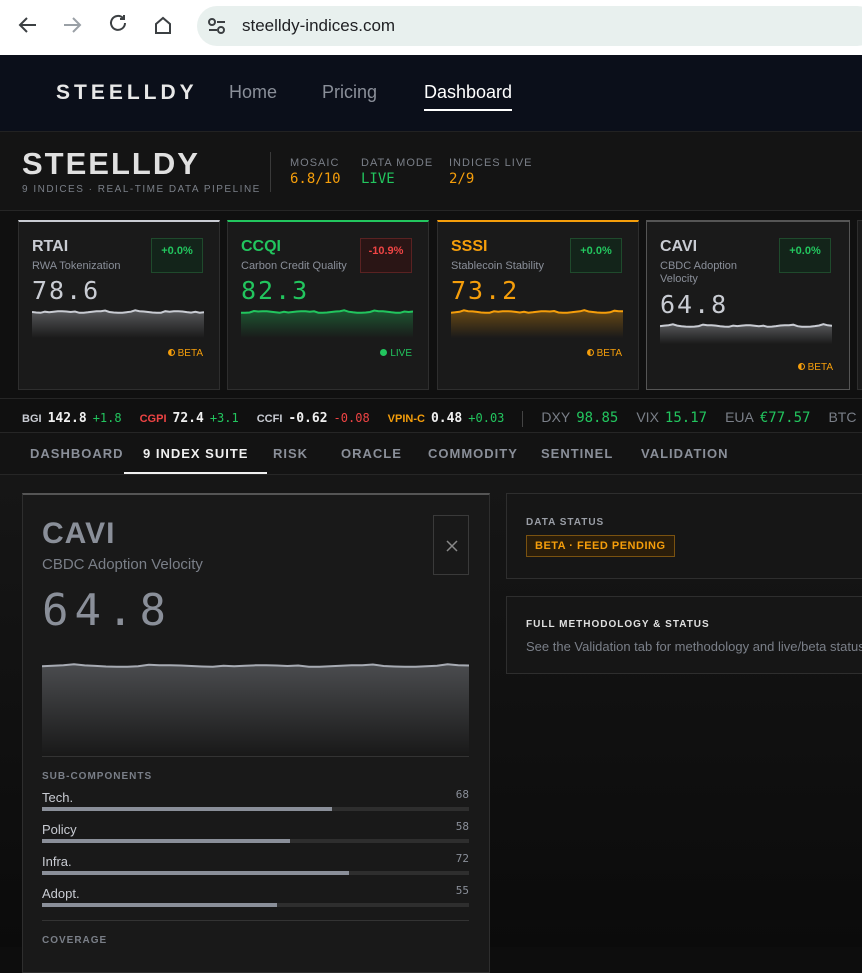 This screenshot has height=973, width=862. What do you see at coordinates (97, 776) in the screenshot?
I see `section-title: SUB-COMPONENTS` at bounding box center [97, 776].